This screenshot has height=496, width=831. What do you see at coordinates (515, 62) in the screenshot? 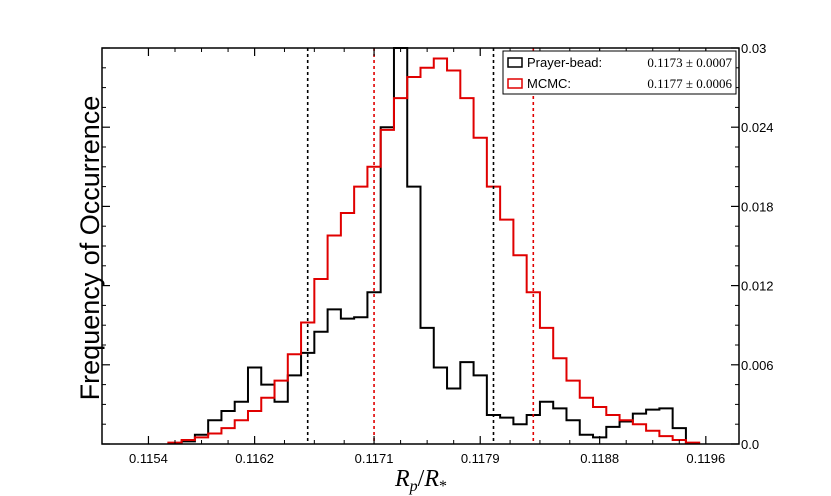
I see `legend-swatch-prayer-bead` at bounding box center [515, 62].